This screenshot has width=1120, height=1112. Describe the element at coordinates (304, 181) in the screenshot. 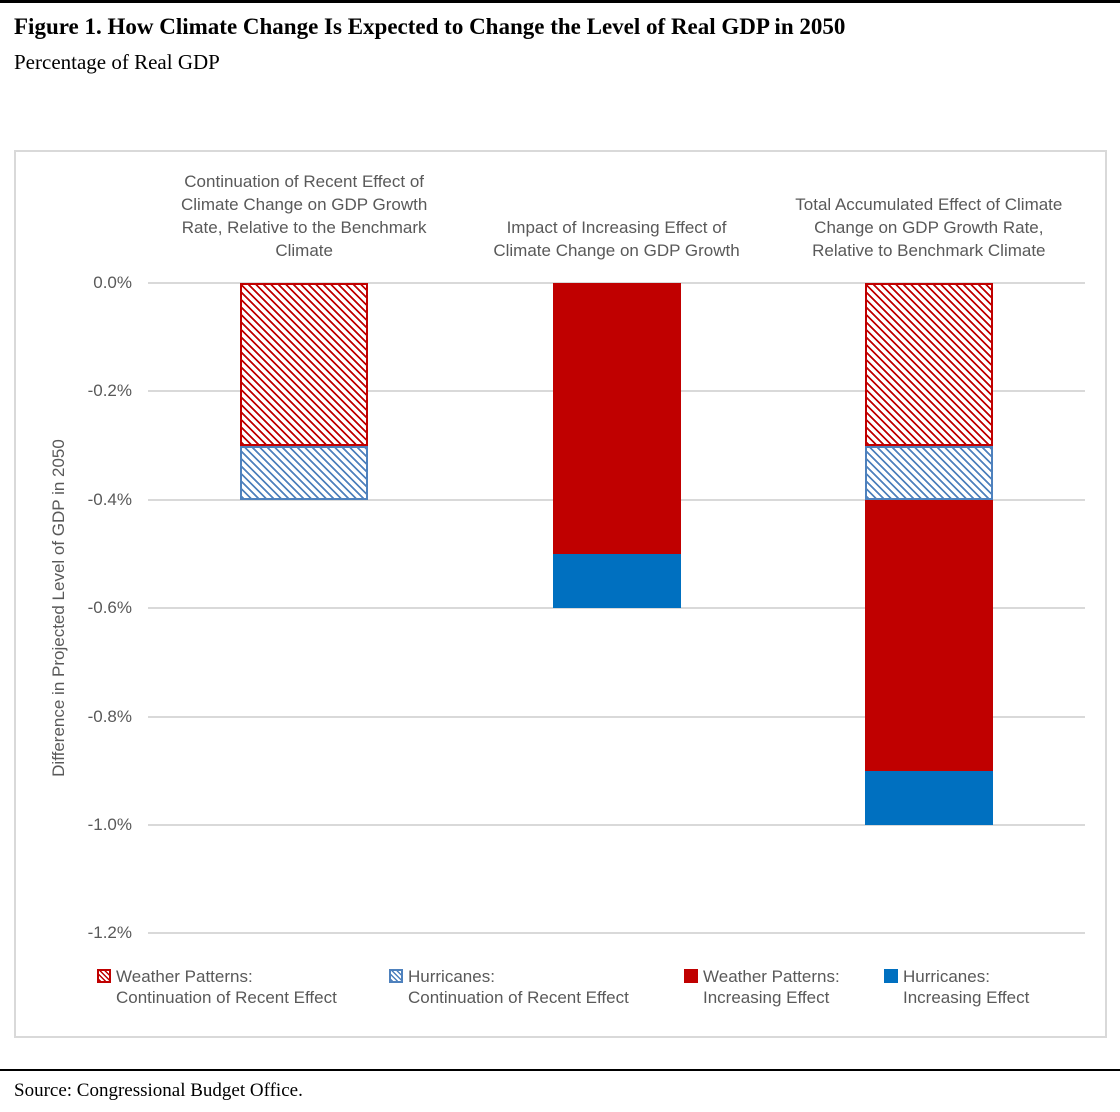

I see `category-header-line: Continuation of Recent Effect of` at that location.